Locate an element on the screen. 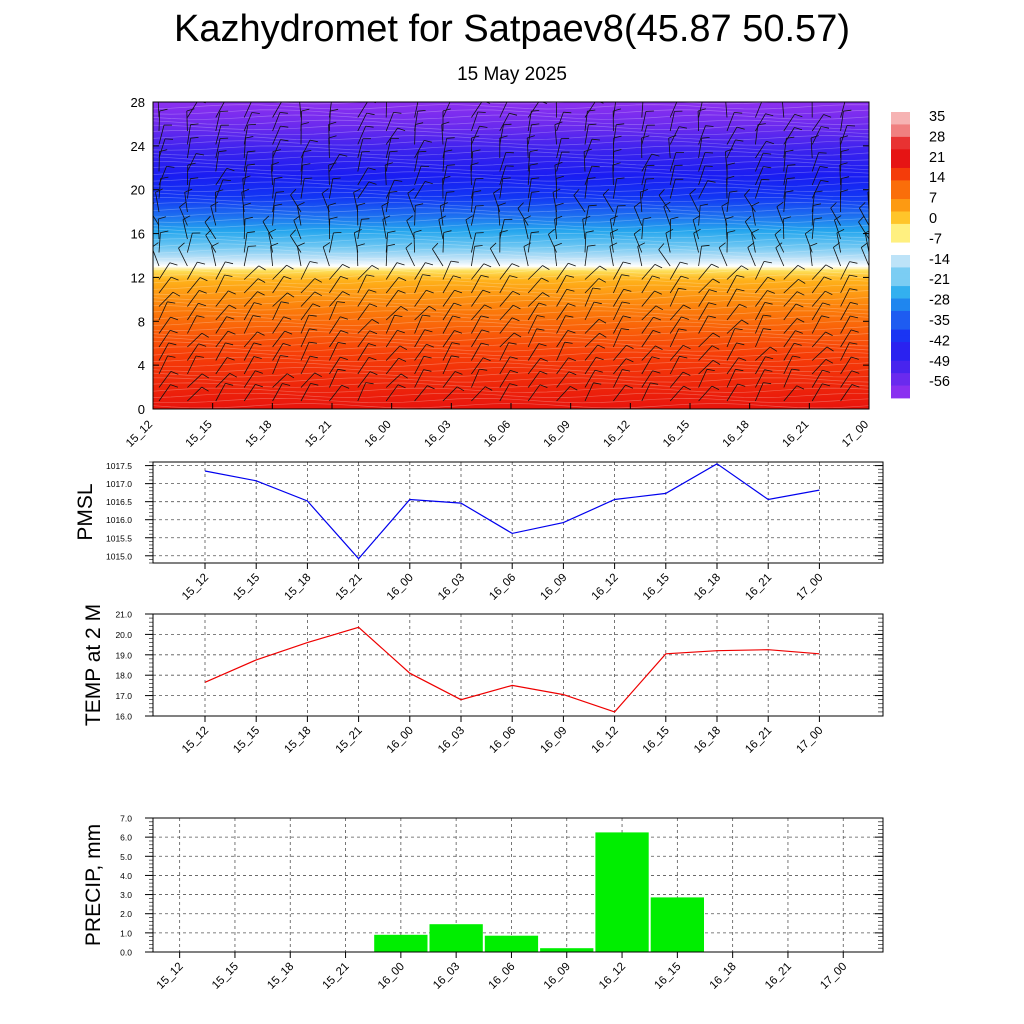 This screenshot has width=1024, height=1024. heatmap-y-tick-label: 20 is located at coordinates (138, 190).